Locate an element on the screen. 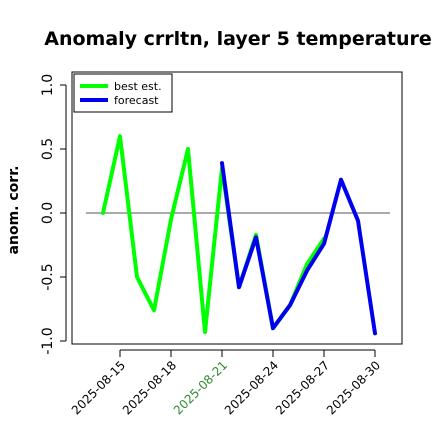 This screenshot has width=440, height=440. x-tick-label: 2025-08-15 is located at coordinates (98, 387).